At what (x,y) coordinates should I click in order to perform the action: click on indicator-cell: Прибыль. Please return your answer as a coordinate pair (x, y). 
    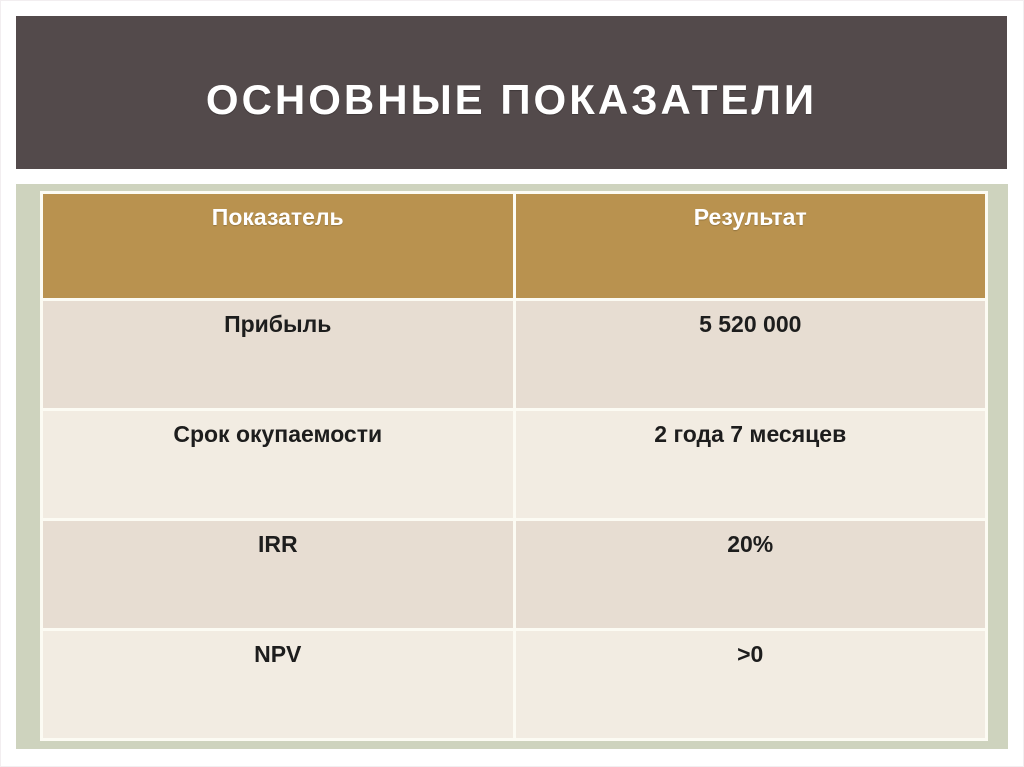
    Looking at the image, I should click on (278, 354).